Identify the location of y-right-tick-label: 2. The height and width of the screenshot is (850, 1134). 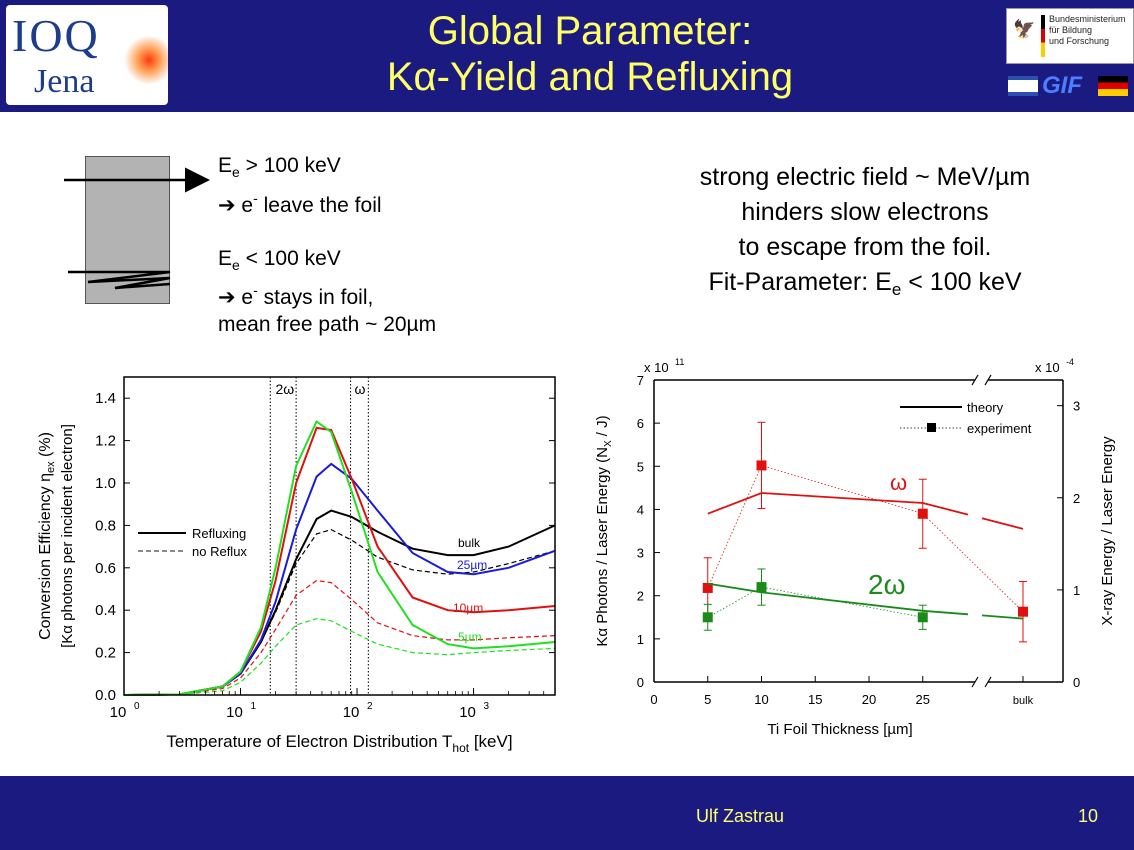
(1076, 498).